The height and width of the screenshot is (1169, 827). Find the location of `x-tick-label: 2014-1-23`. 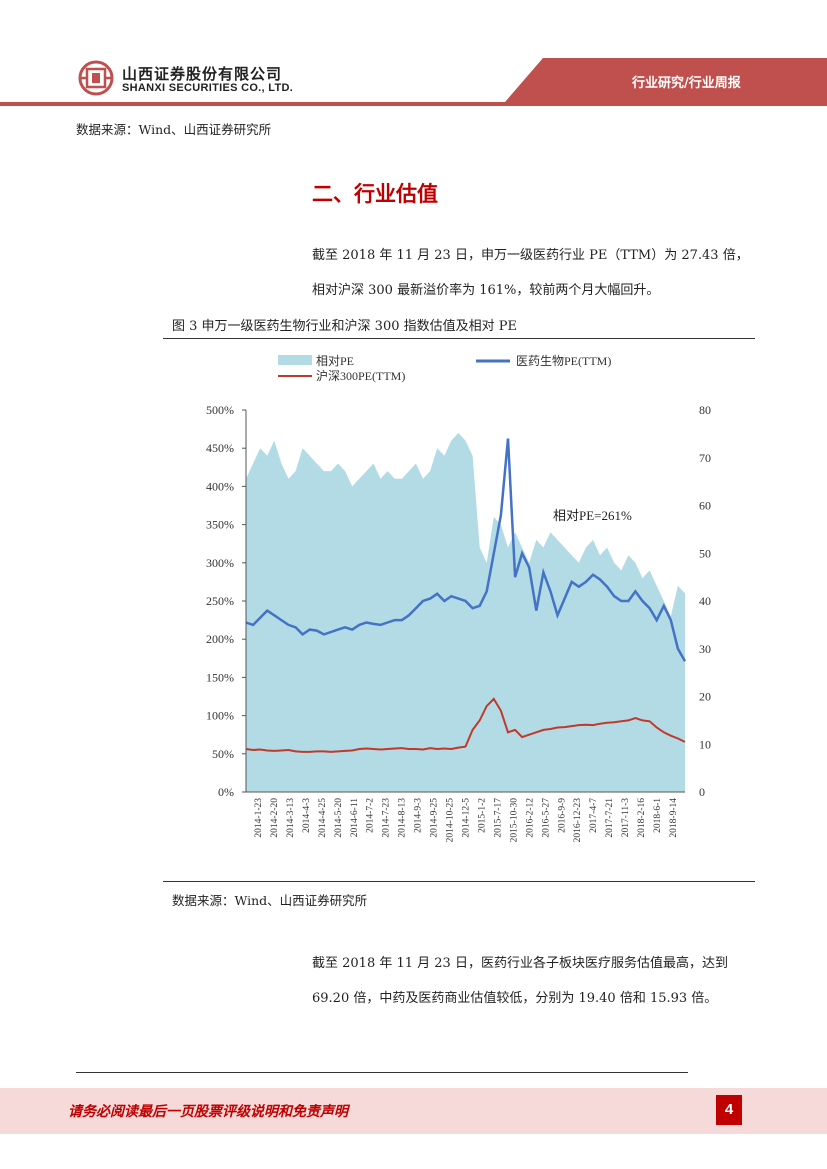

x-tick-label: 2014-1-23 is located at coordinates (259, 818).